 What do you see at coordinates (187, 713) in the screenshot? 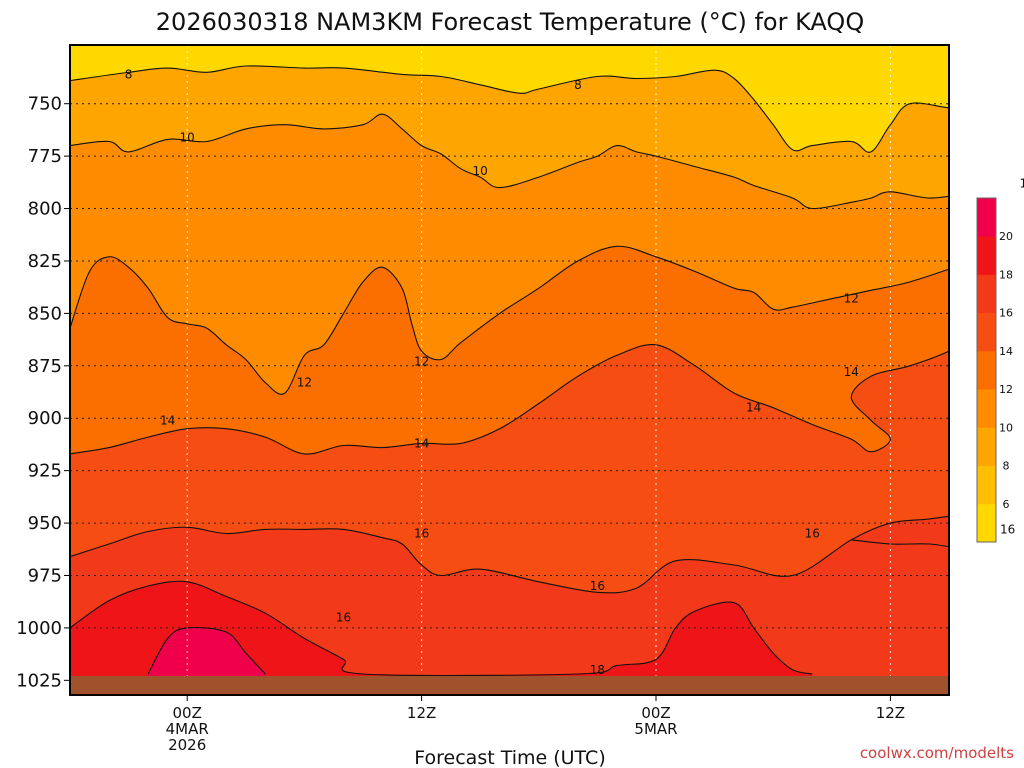
I see `x-tick-label-6-1: 00Z` at bounding box center [187, 713].